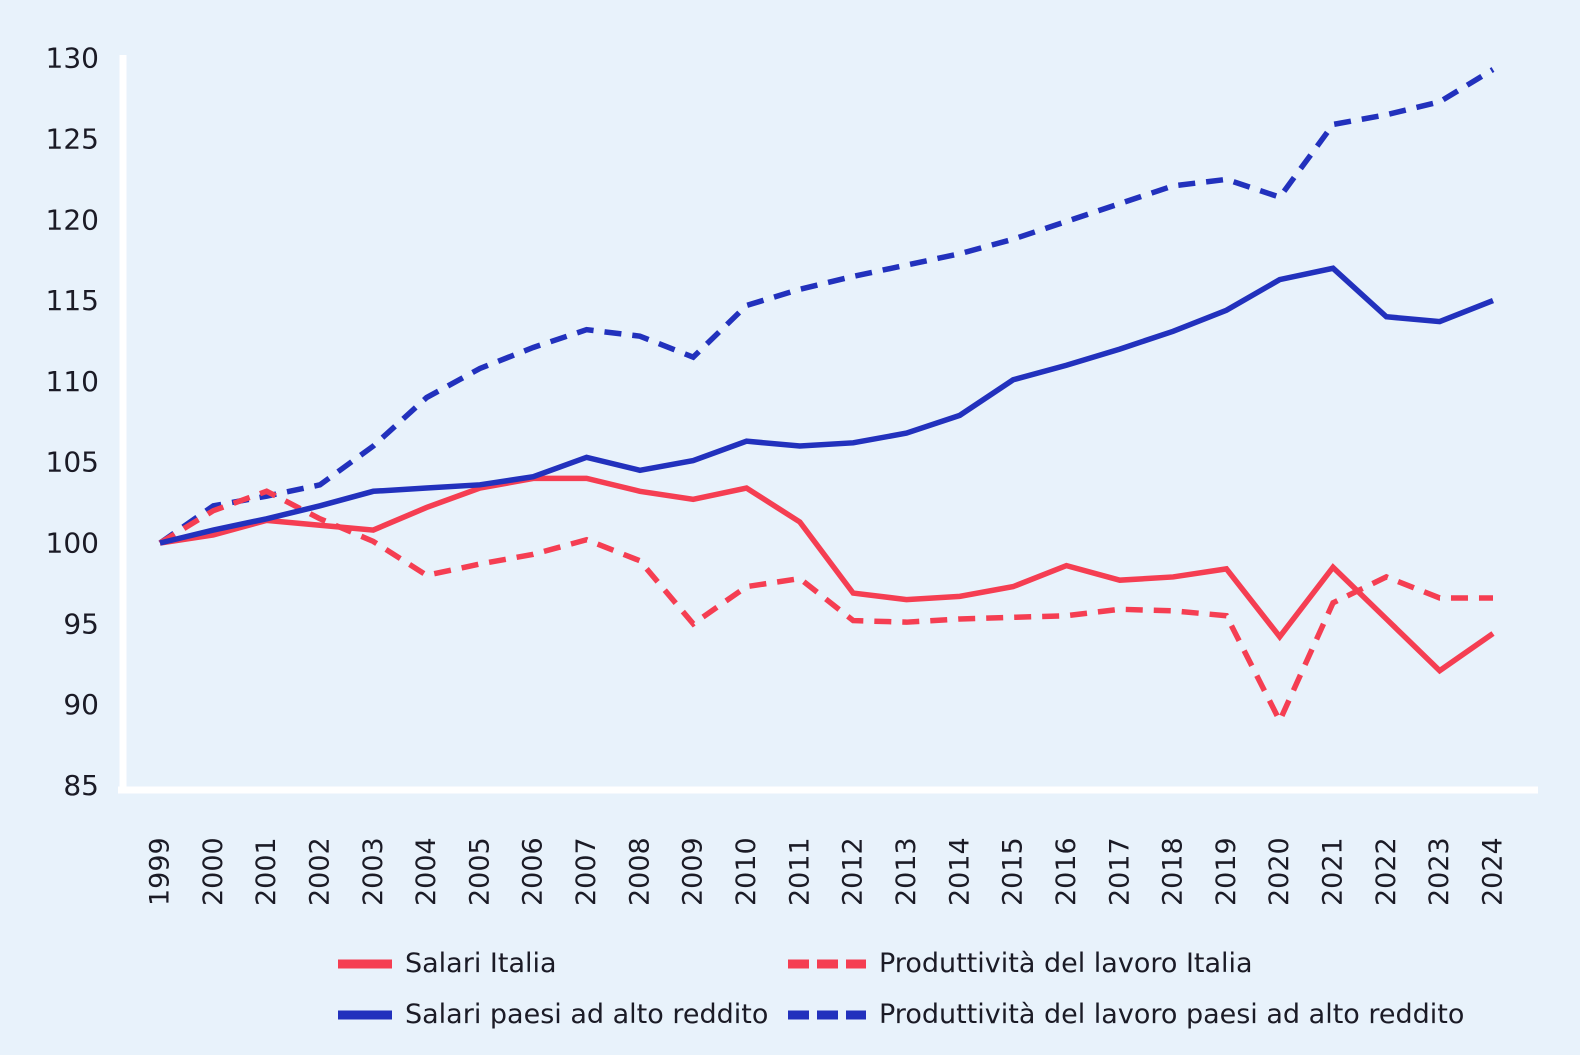  I want to click on x-tick-label: 2021, so click(1333, 871).